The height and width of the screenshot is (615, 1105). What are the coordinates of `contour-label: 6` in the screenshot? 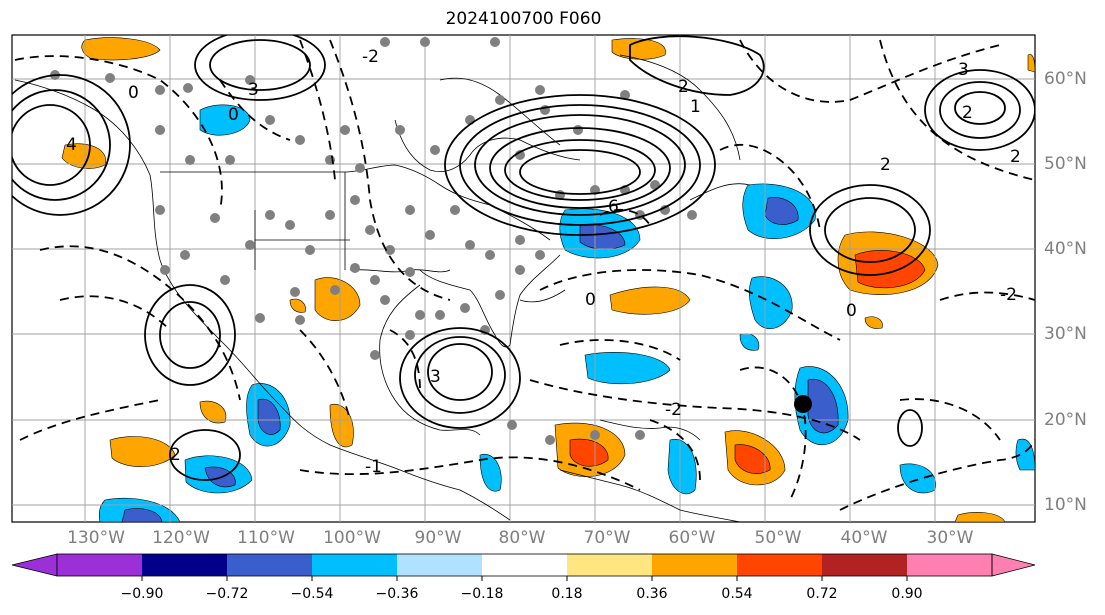 It's located at (613, 207).